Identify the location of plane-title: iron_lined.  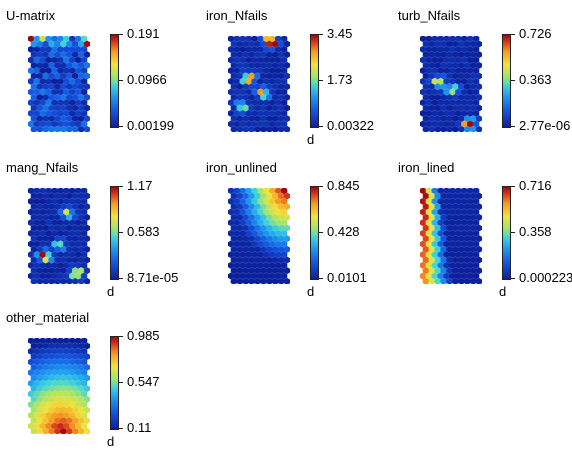
(426, 167).